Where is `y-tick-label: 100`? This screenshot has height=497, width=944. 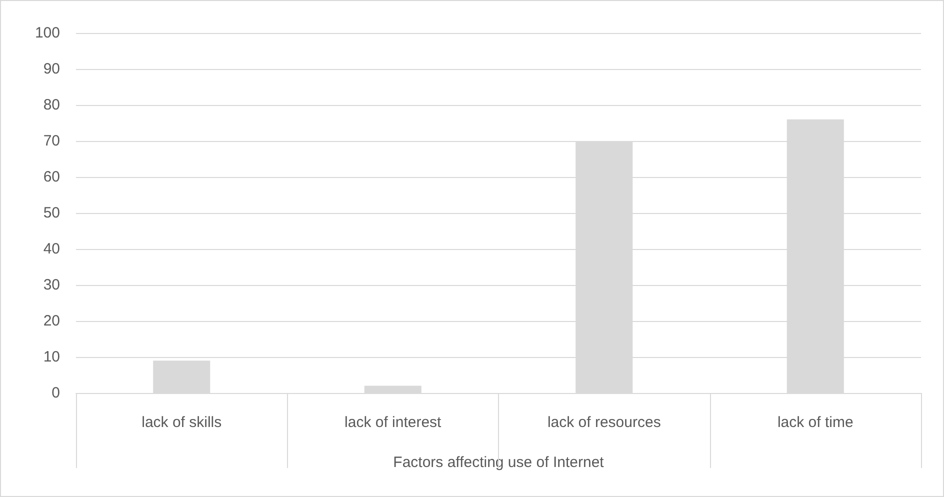
y-tick-label: 100 is located at coordinates (47, 33).